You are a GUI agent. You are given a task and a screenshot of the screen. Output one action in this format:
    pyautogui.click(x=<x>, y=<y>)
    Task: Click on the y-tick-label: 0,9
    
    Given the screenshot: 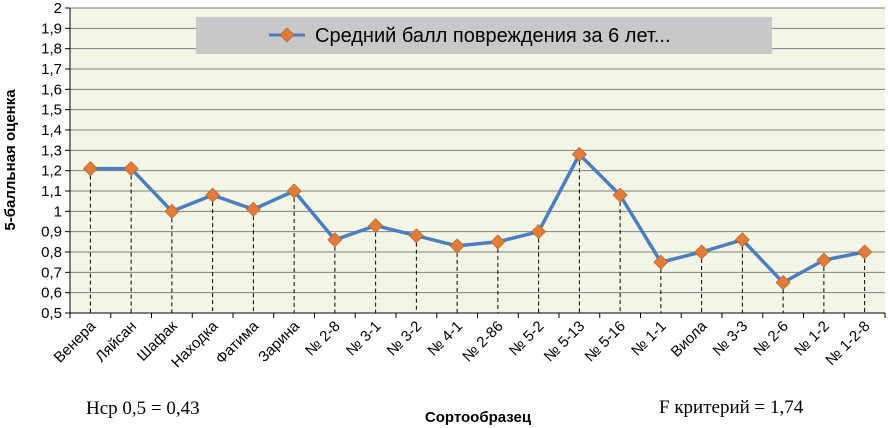 What is the action you would take?
    pyautogui.click(x=51, y=232)
    